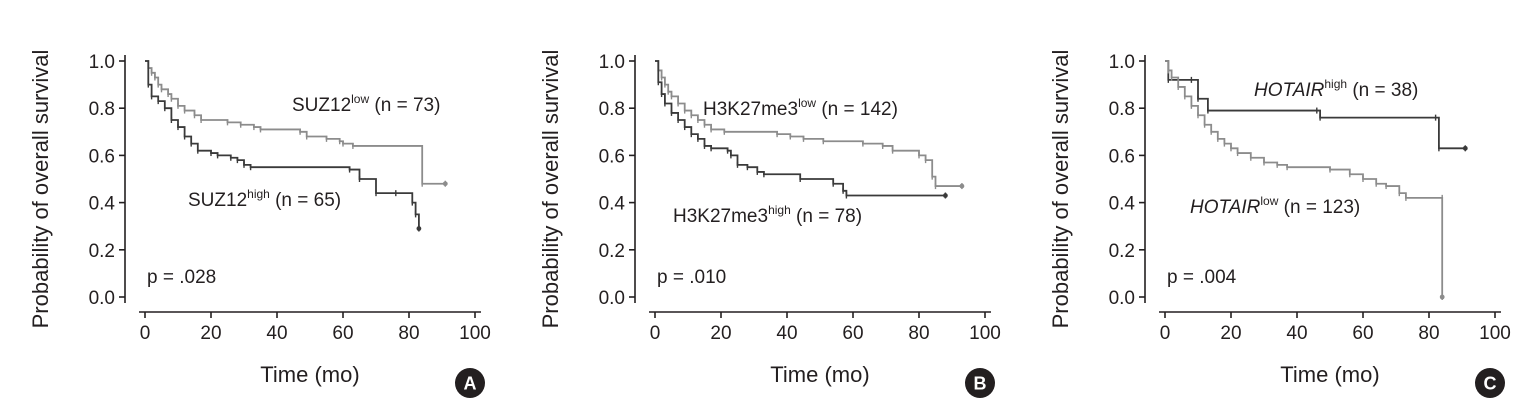  I want to click on chart-b-x-tick-label: 20, so click(720, 333).